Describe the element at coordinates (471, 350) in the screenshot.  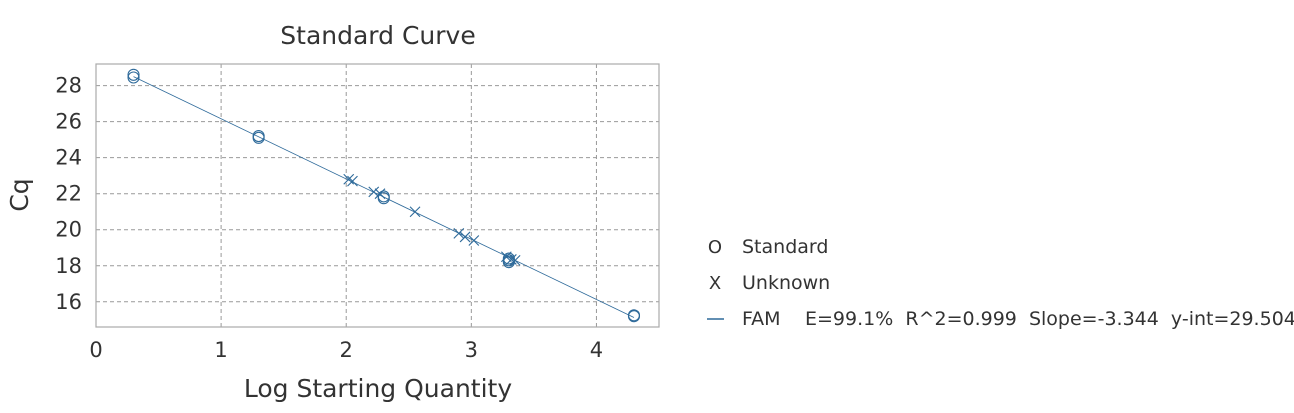
I see `x-tick-label: 3` at that location.